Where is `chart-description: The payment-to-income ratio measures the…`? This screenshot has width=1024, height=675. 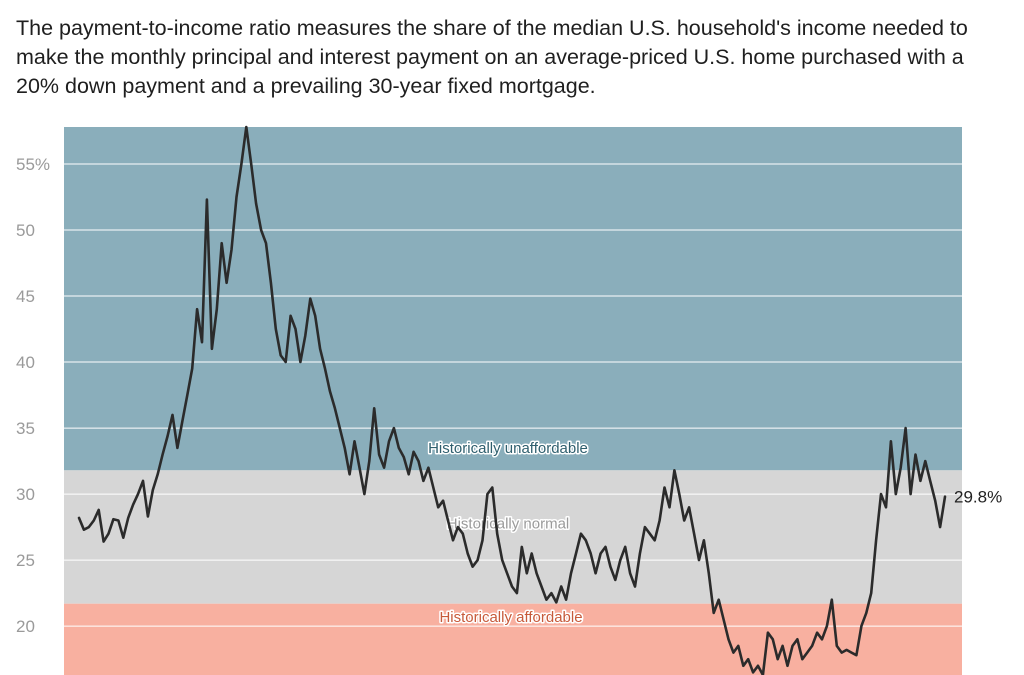
chart-description: The payment-to-income ratio measures the… is located at coordinates (492, 57).